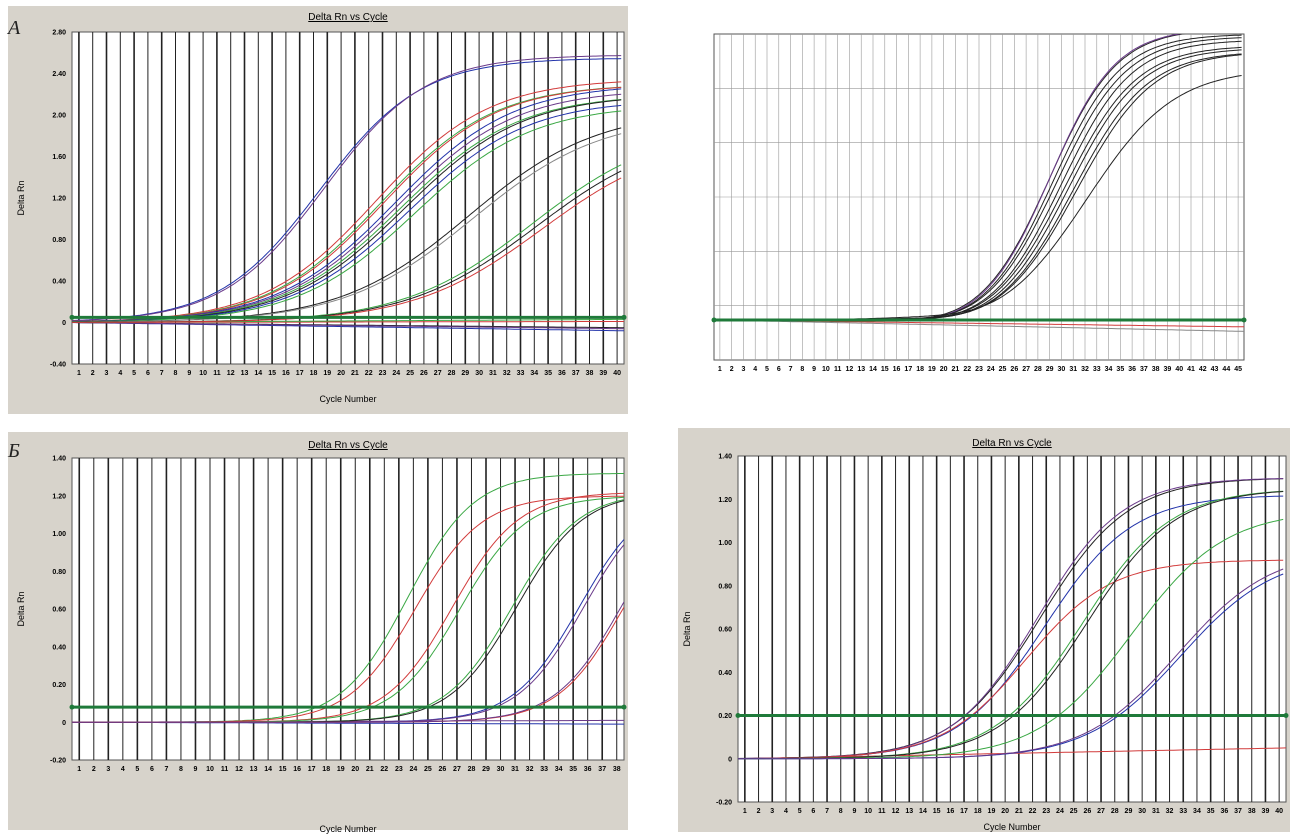 This screenshot has height=836, width=1290. Describe the element at coordinates (59, 74) in the screenshot. I see `y-tick-label: 2.40` at that location.